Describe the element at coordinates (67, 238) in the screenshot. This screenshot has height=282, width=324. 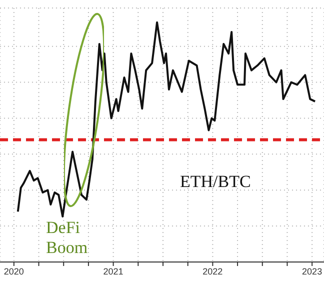
I see `annotation: DeFi Boom` at that location.